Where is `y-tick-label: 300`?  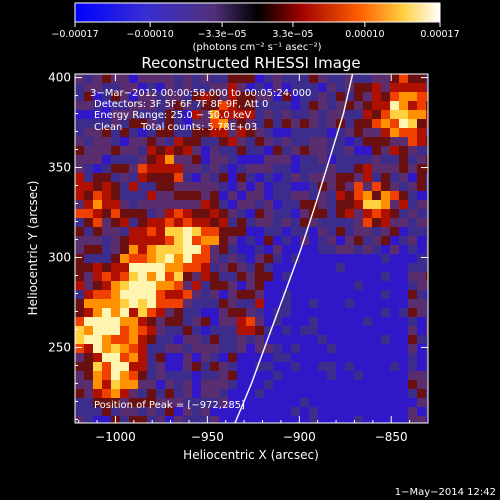 y-tick-label: 300 is located at coordinates (59, 257).